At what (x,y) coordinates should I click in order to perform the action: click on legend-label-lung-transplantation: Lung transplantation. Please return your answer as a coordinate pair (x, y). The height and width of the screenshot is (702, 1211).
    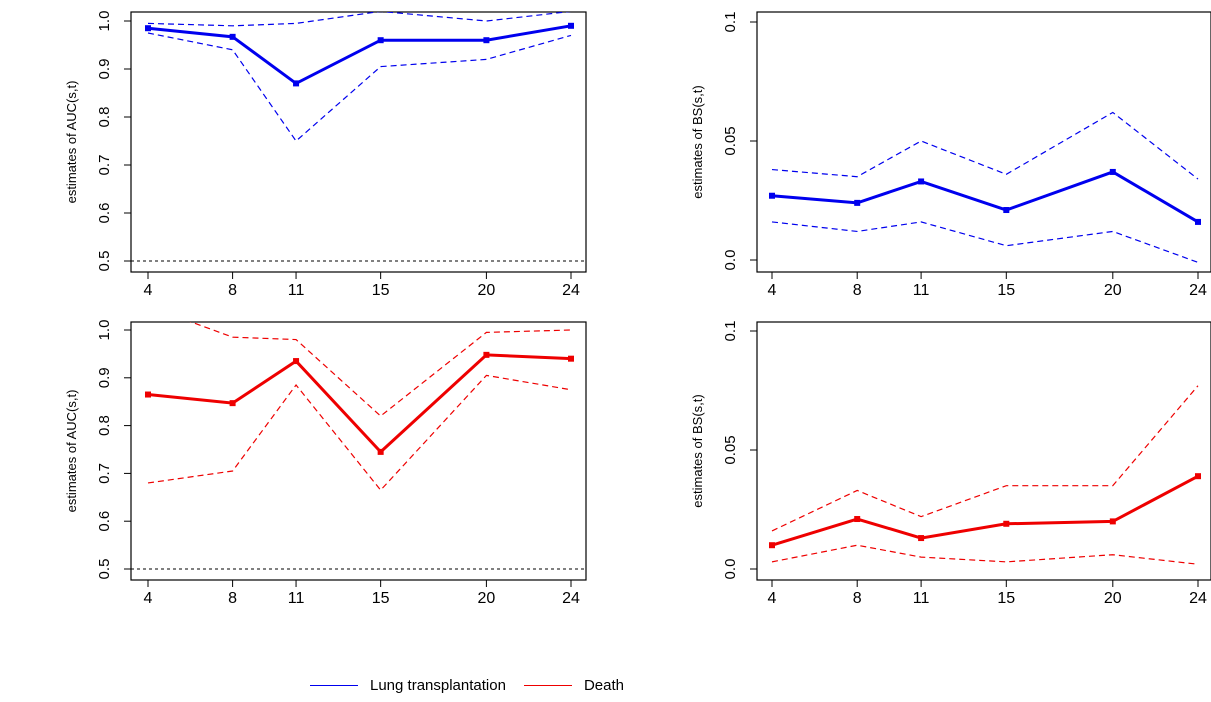
    Looking at the image, I should click on (438, 685).